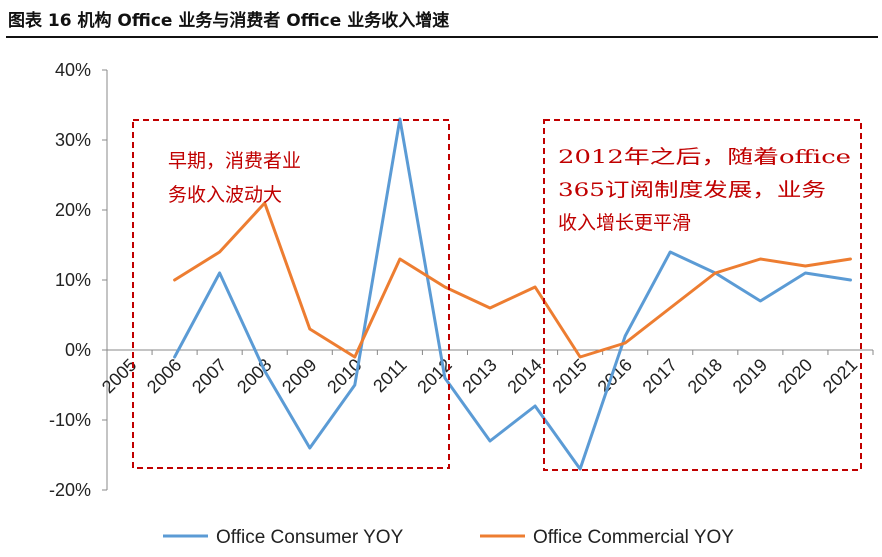 The height and width of the screenshot is (557, 882). I want to click on x-tick-label: 2009, so click(299, 376).